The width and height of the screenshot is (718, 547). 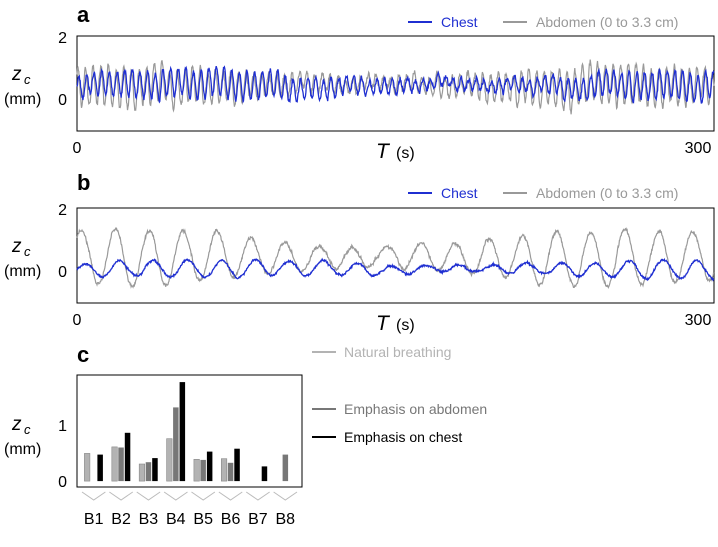 What do you see at coordinates (607, 193) in the screenshot?
I see `legend-b-abdomen-label: Abdomen (0 to 3.3 cm)` at bounding box center [607, 193].